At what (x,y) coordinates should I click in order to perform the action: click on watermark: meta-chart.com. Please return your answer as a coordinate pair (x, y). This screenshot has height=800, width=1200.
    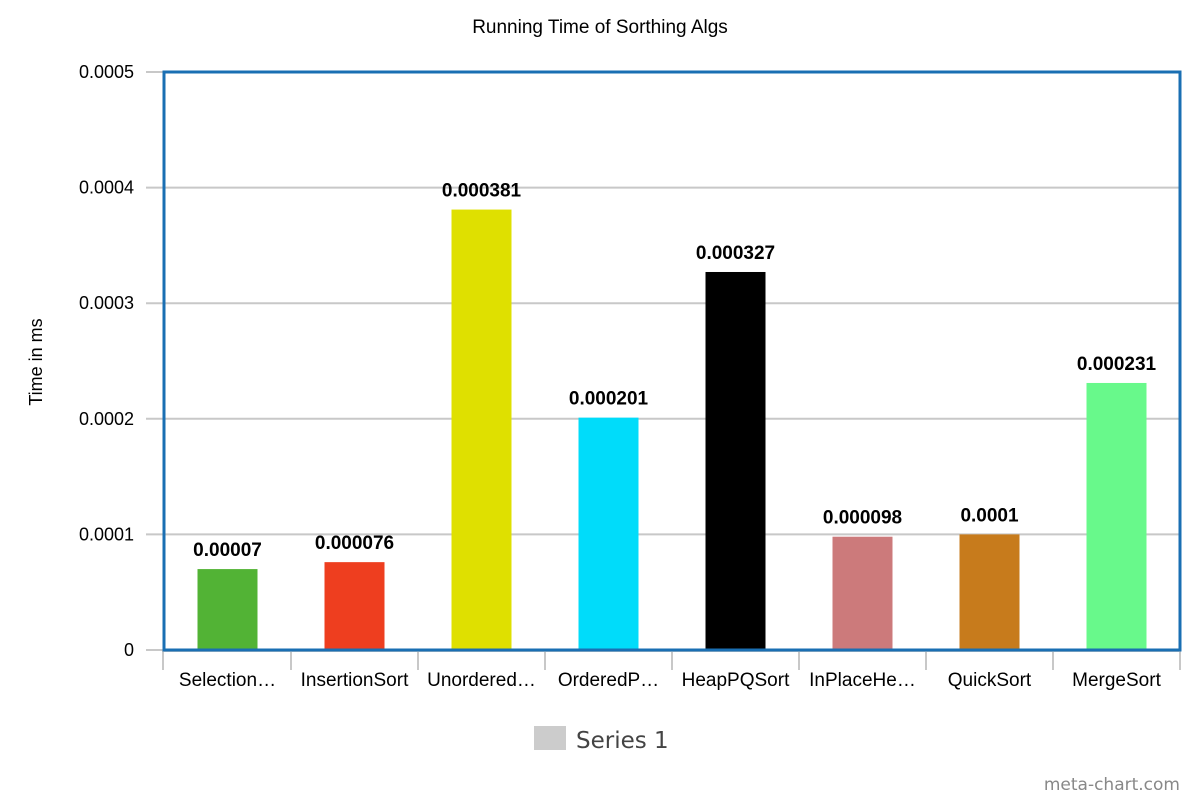
    Looking at the image, I should click on (1112, 785).